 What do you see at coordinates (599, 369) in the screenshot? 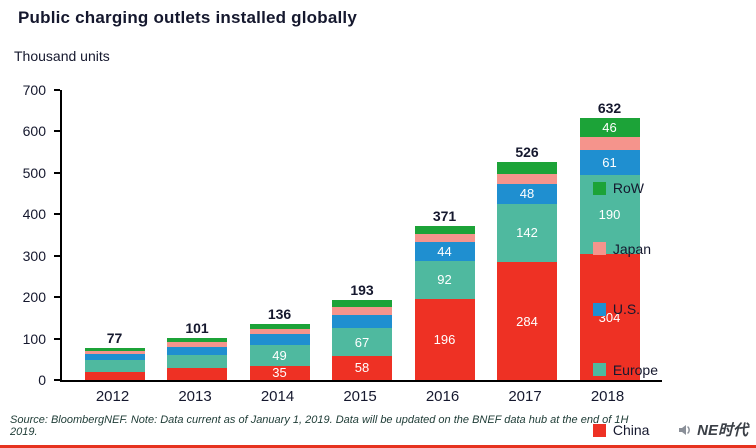
I see `legend-swatch-europe` at bounding box center [599, 369].